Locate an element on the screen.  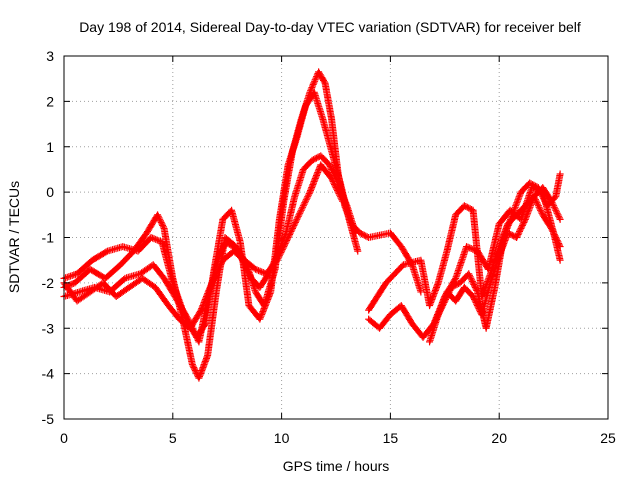
x-tick-label: 0 is located at coordinates (64, 438).